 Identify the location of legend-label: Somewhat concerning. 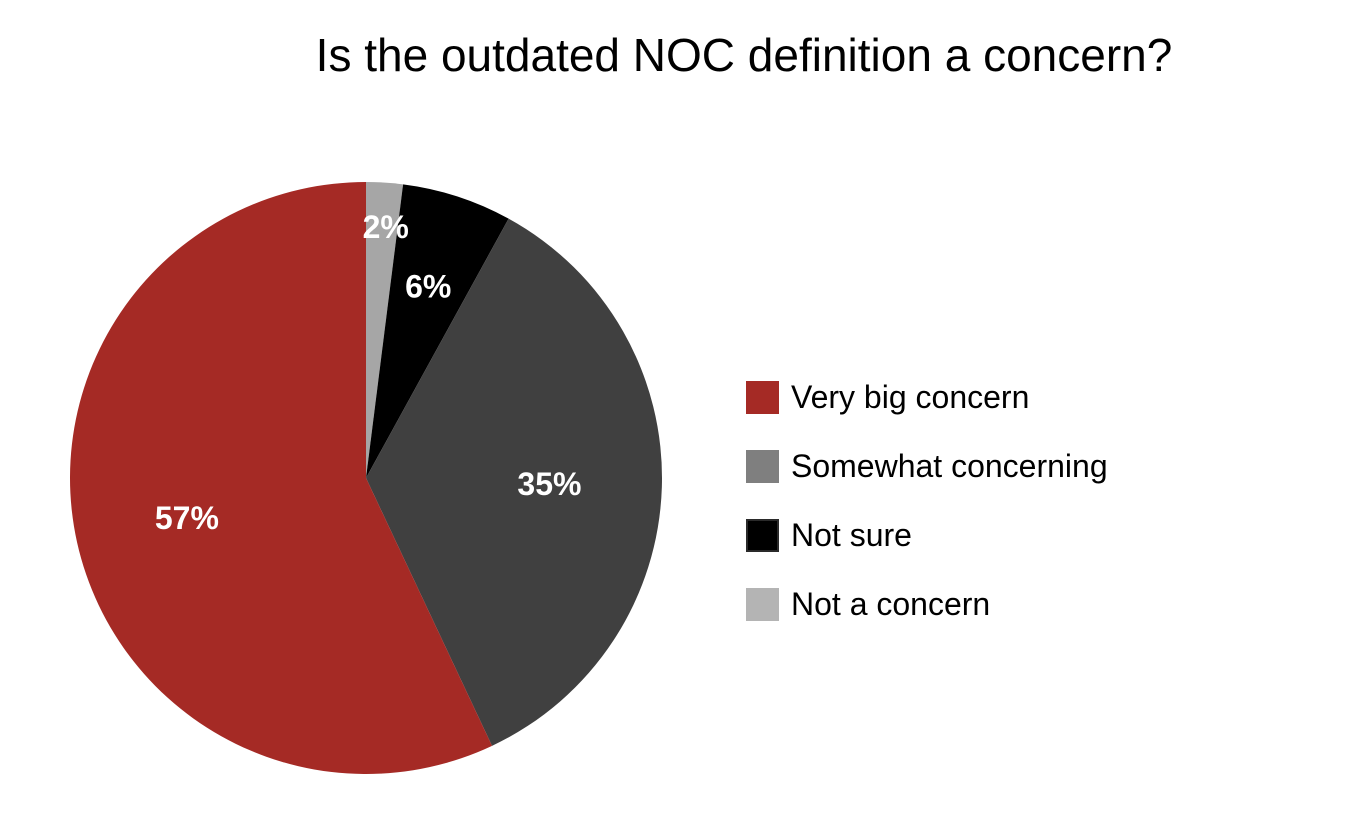
(949, 466).